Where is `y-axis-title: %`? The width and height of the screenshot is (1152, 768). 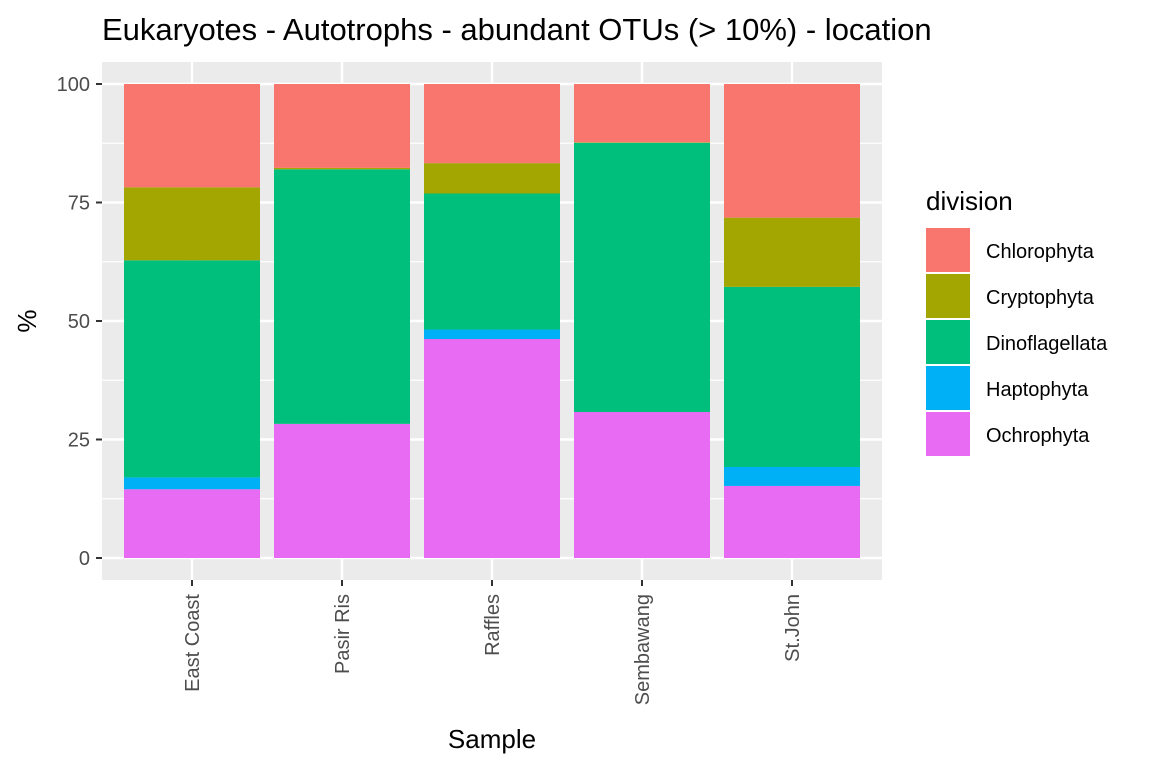 y-axis-title: % is located at coordinates (27, 320).